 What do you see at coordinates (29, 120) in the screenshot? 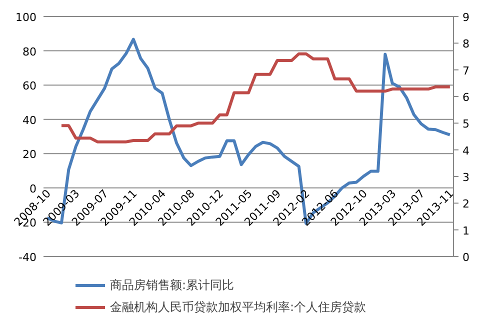
I see `y-tick-label: 40` at bounding box center [29, 120].